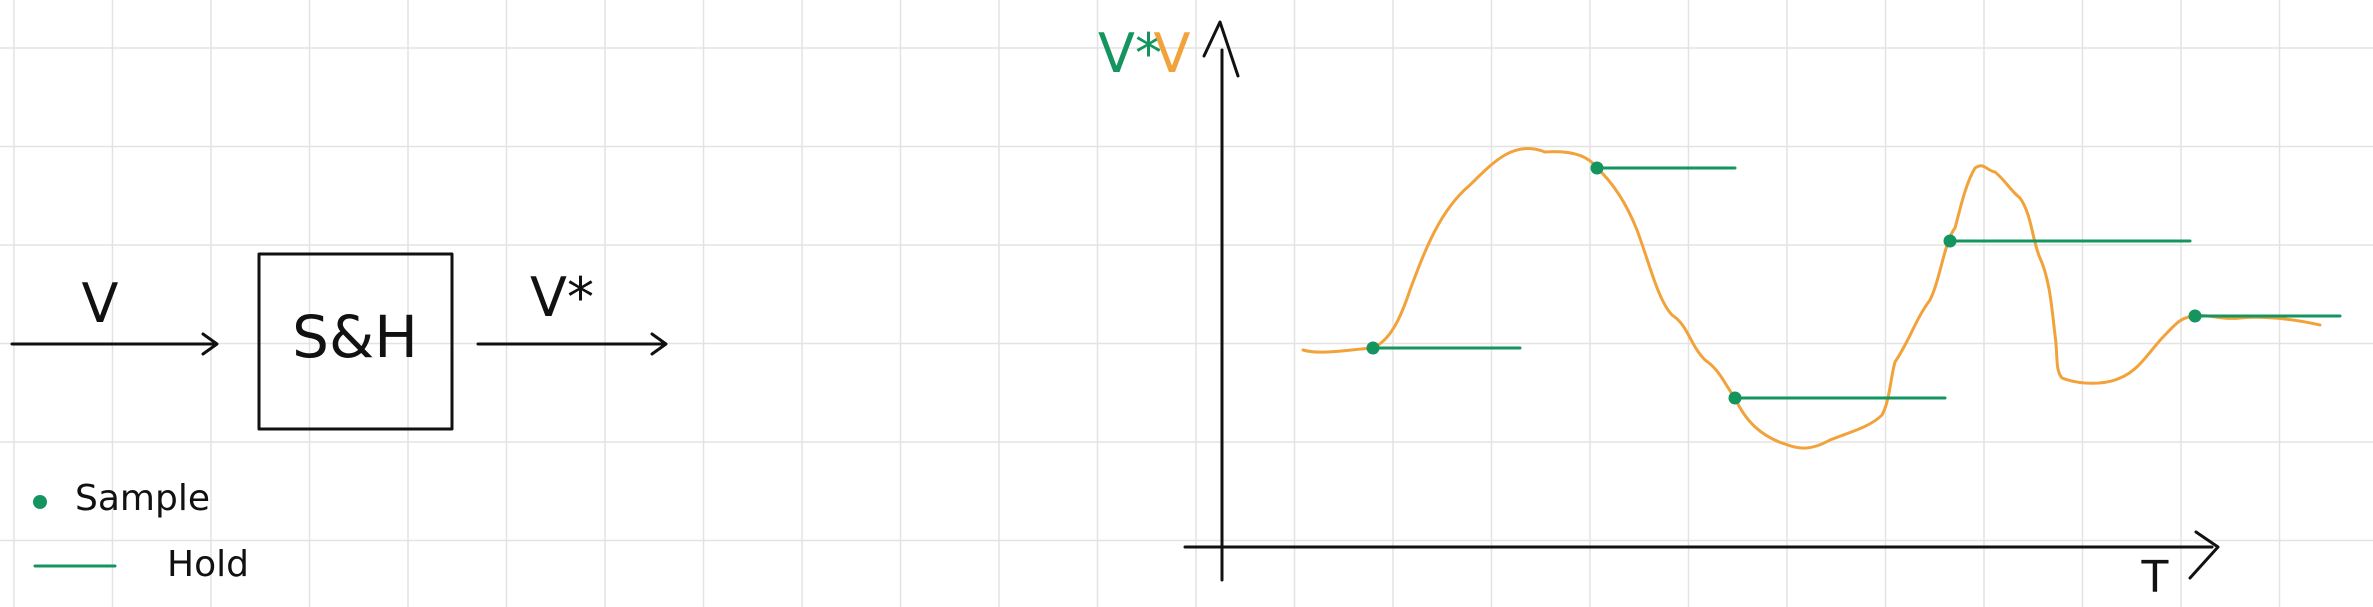 The height and width of the screenshot is (607, 2373). What do you see at coordinates (141, 531) in the screenshot?
I see `legend: Sample Hold` at bounding box center [141, 531].